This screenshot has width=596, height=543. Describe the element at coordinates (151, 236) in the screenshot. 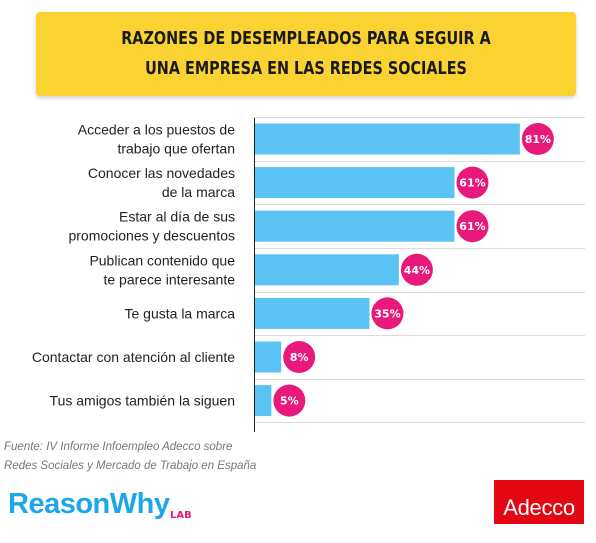

I see `category-label: promociones y descuentos` at that location.